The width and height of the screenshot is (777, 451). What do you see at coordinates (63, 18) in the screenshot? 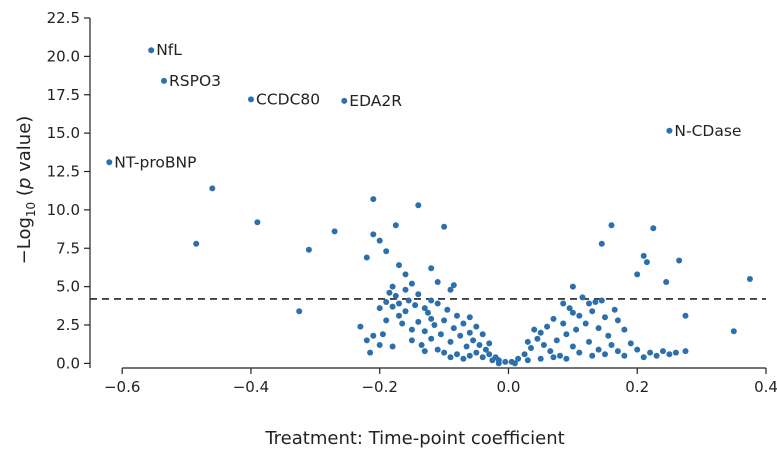
I see `y-tick-label: 22.5` at bounding box center [63, 18].